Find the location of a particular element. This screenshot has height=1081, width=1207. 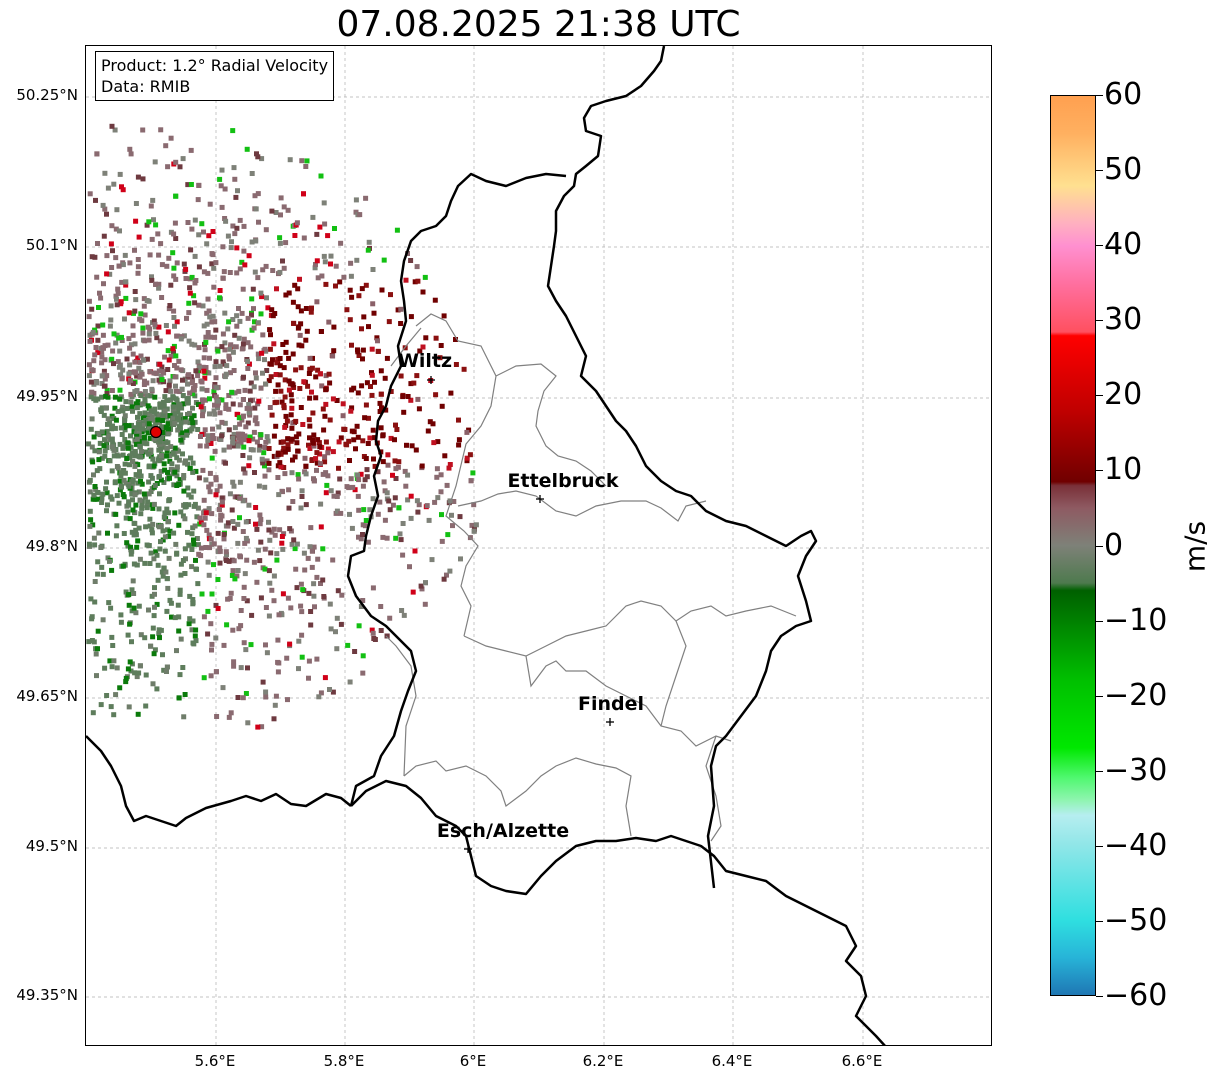

radar-site-marker is located at coordinates (156, 432).